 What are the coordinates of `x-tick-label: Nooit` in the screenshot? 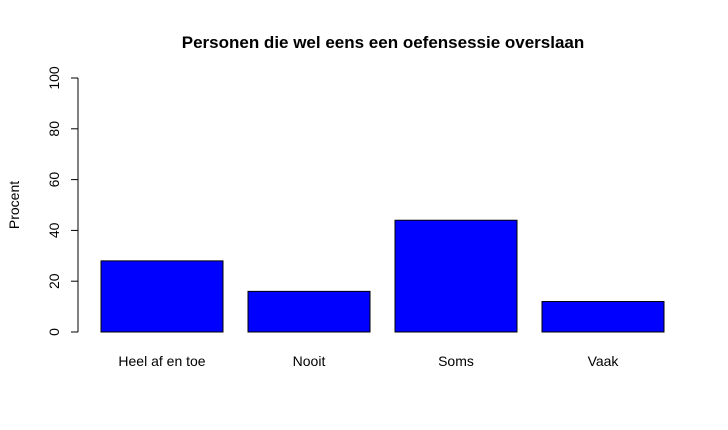 It's located at (309, 361).